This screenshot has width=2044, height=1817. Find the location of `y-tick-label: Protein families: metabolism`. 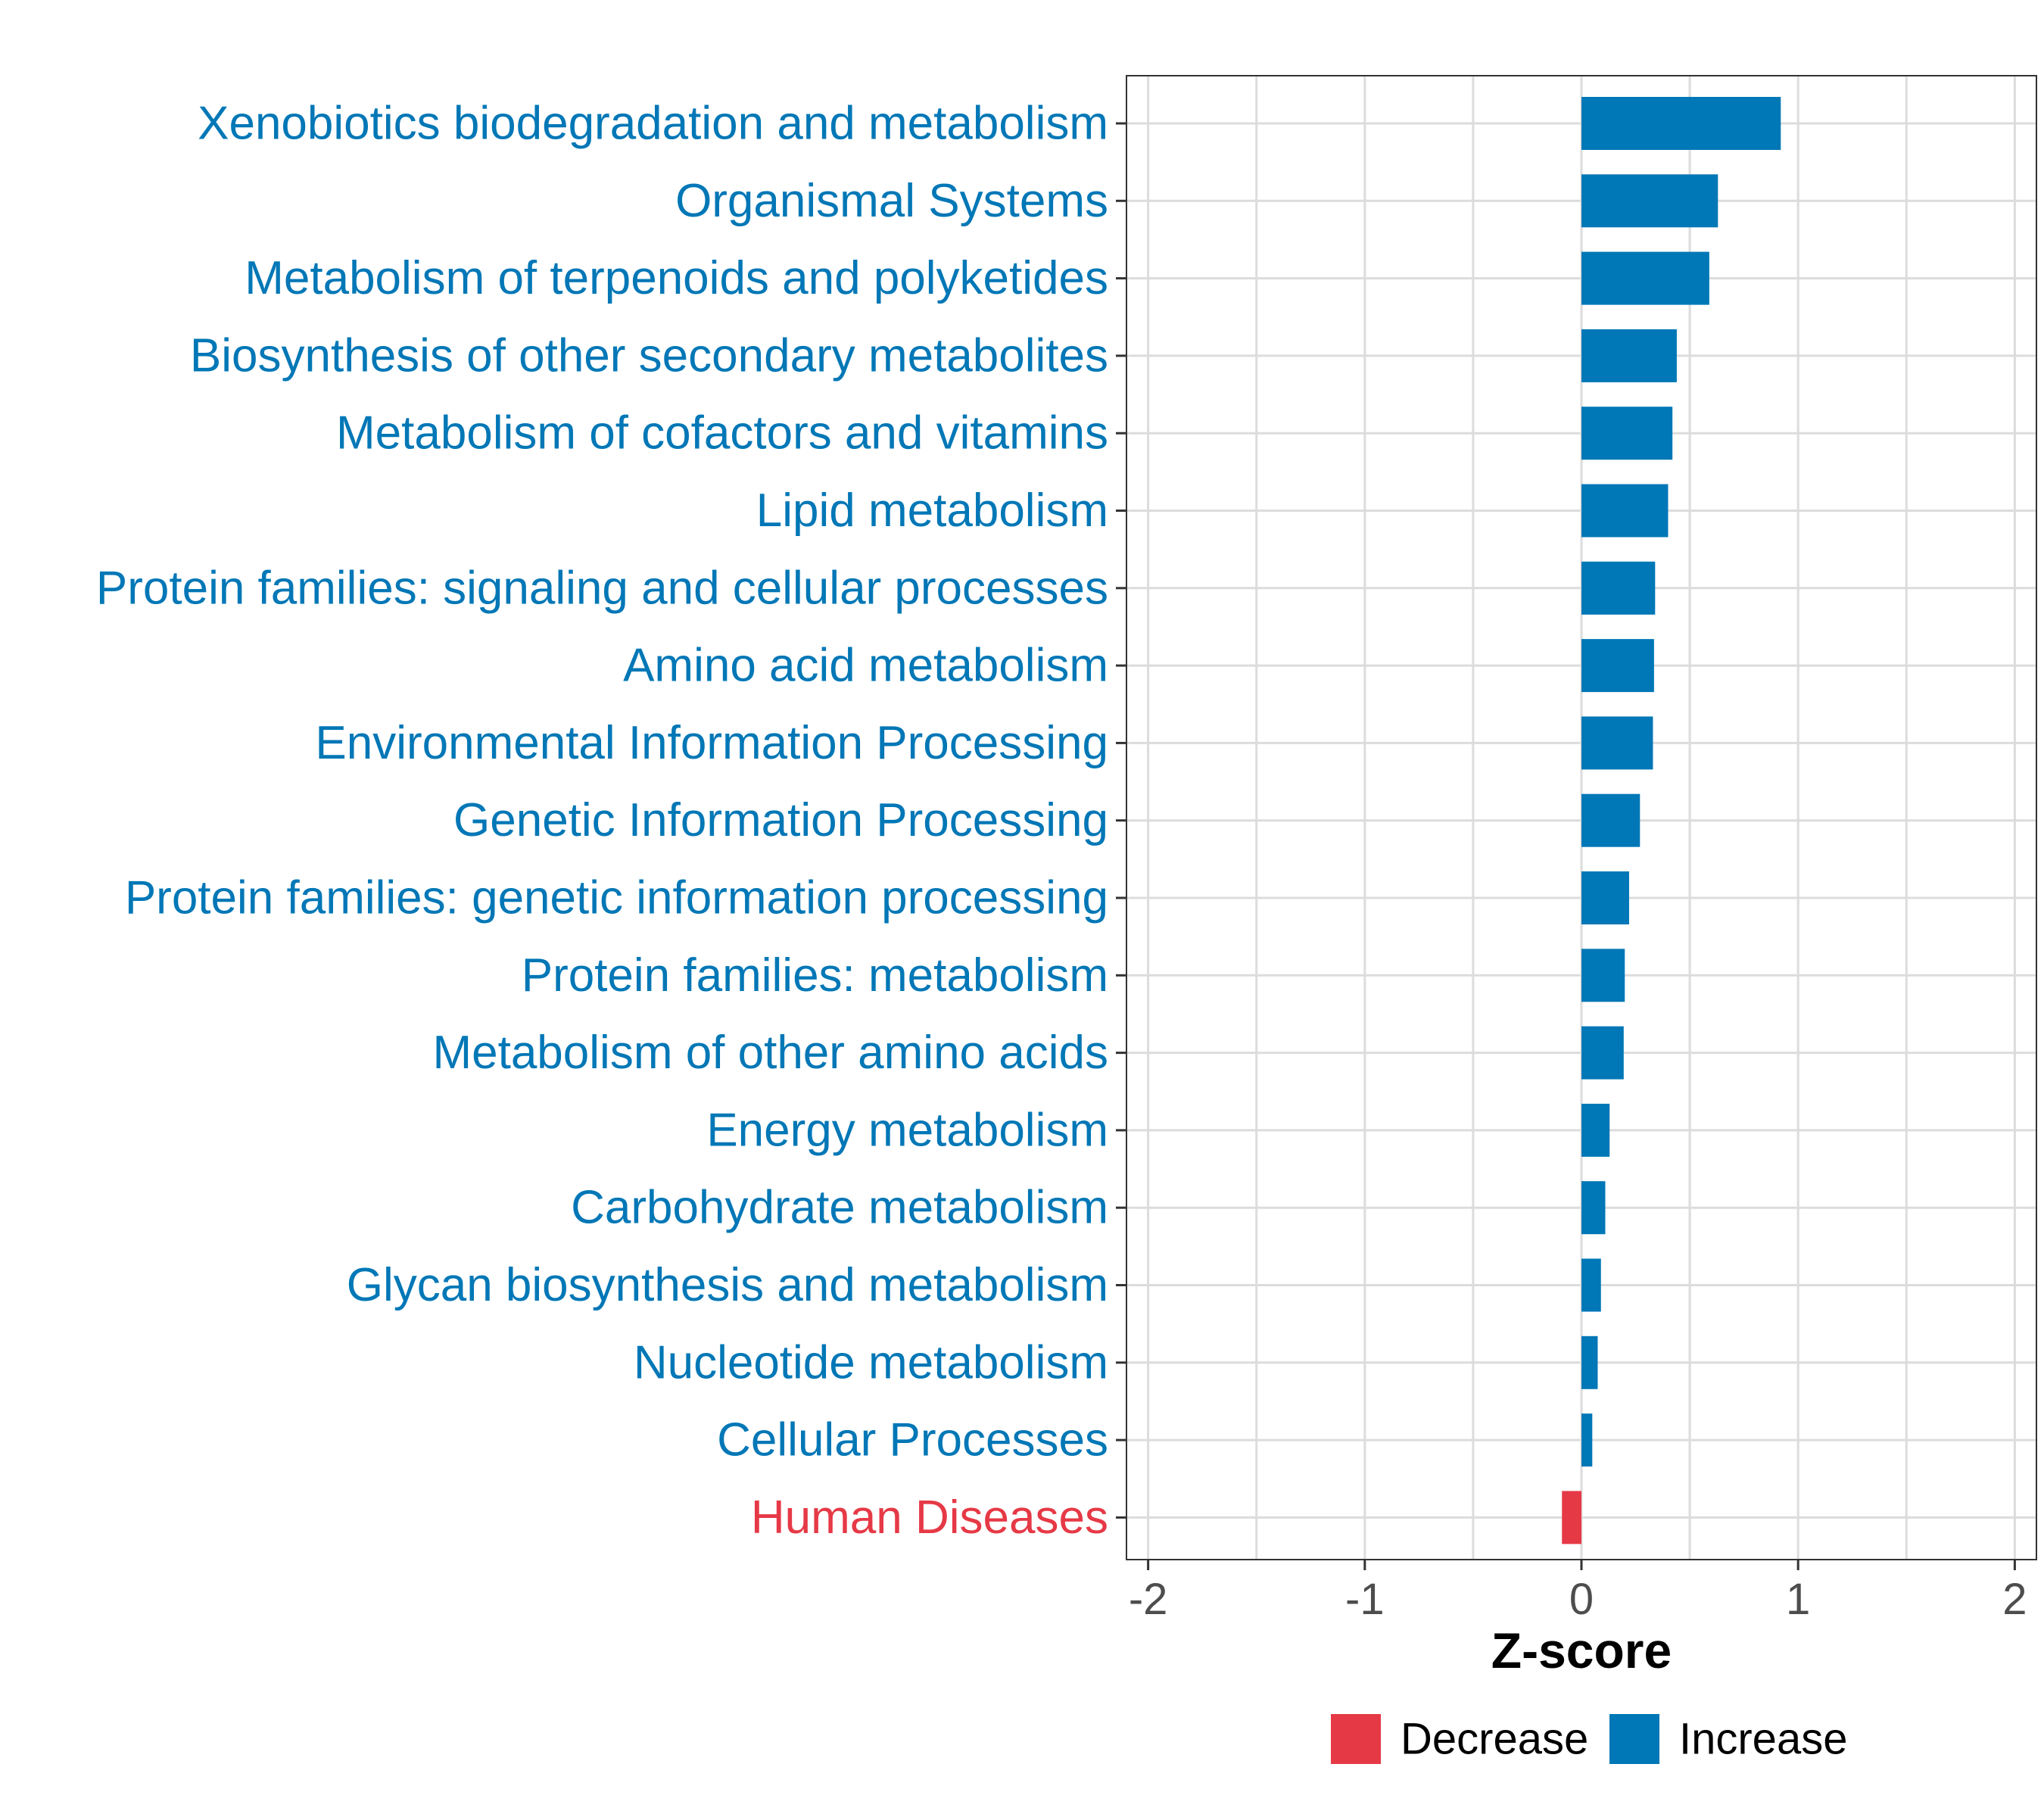

y-tick-label: Protein families: metabolism is located at coordinates (815, 975).